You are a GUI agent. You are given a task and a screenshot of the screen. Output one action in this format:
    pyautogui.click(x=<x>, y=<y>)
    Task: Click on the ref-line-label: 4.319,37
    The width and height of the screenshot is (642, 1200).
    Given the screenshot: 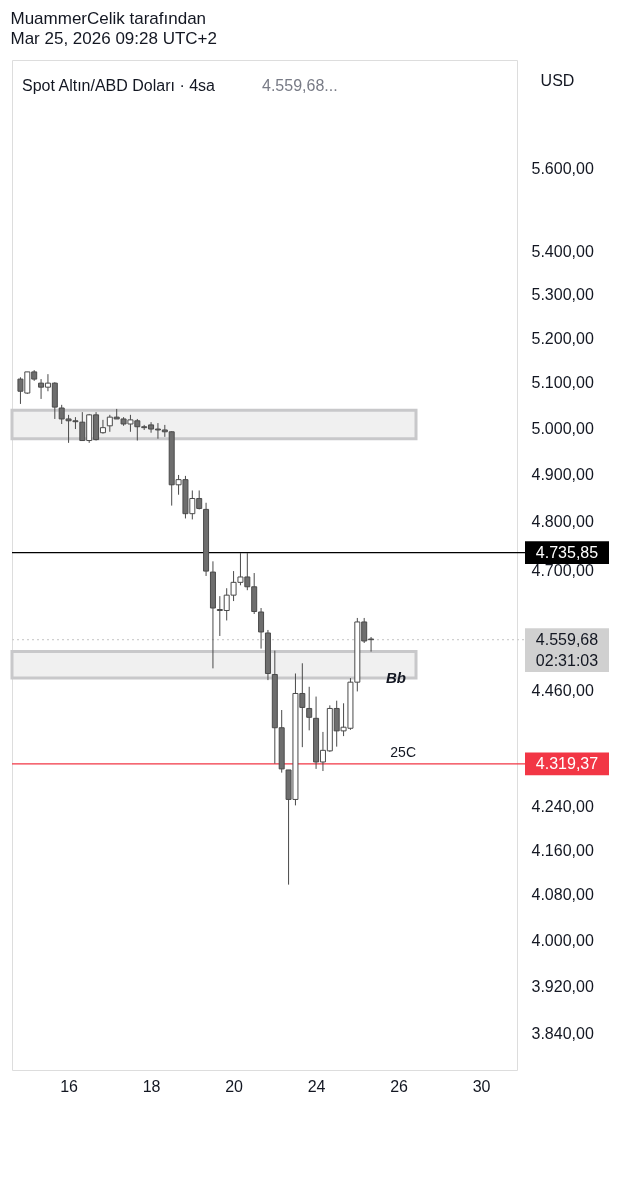 What is the action you would take?
    pyautogui.click(x=567, y=763)
    